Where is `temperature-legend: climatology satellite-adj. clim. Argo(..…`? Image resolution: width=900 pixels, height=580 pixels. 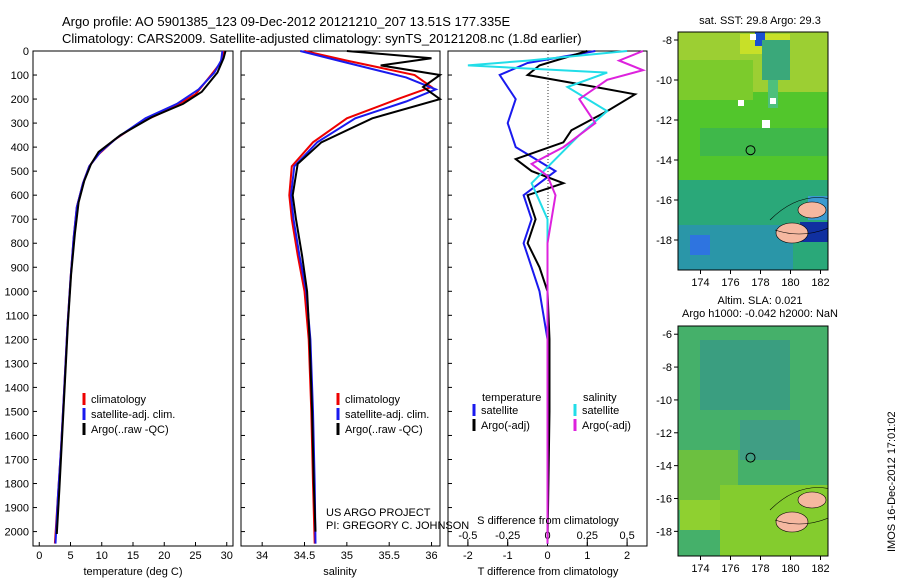
temperature-legend: climatology satellite-adj. clim. Argo(..… is located at coordinates (128, 414).